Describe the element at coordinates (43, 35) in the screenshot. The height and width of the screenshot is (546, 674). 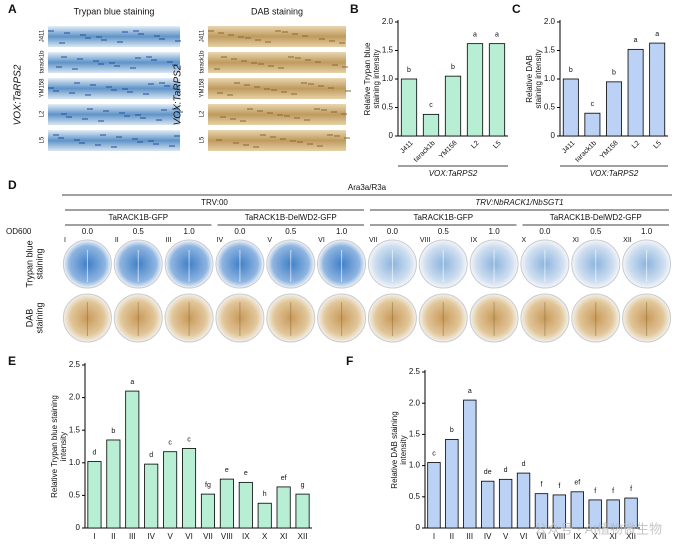
I see `row-label: J411` at that location.